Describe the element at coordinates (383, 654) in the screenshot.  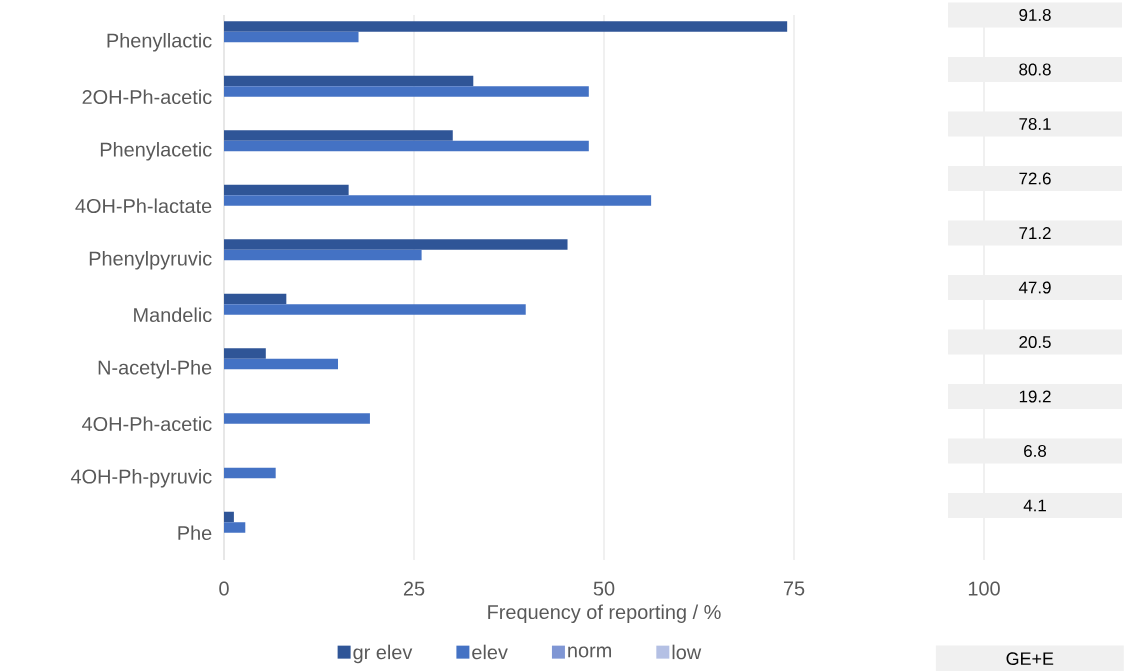
I see `legend-label: gr elev` at that location.